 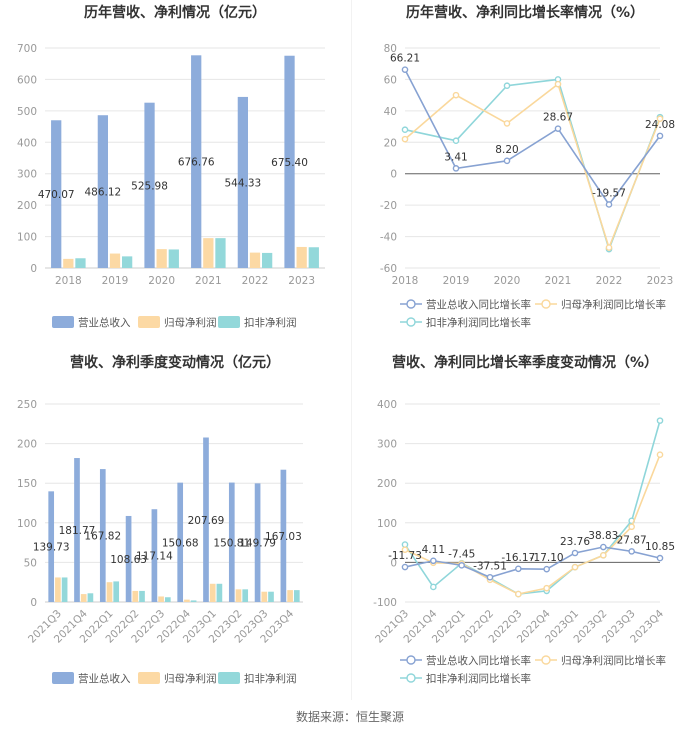 What do you see at coordinates (30, 563) in the screenshot?
I see `y-tick-label: 50` at bounding box center [30, 563].